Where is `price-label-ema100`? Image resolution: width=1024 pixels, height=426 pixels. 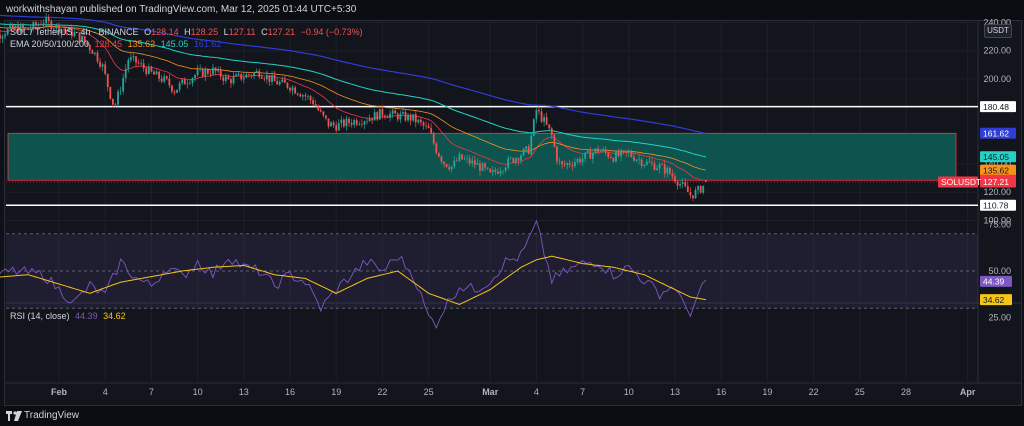
price-label-ema100 is located at coordinates (998, 157).